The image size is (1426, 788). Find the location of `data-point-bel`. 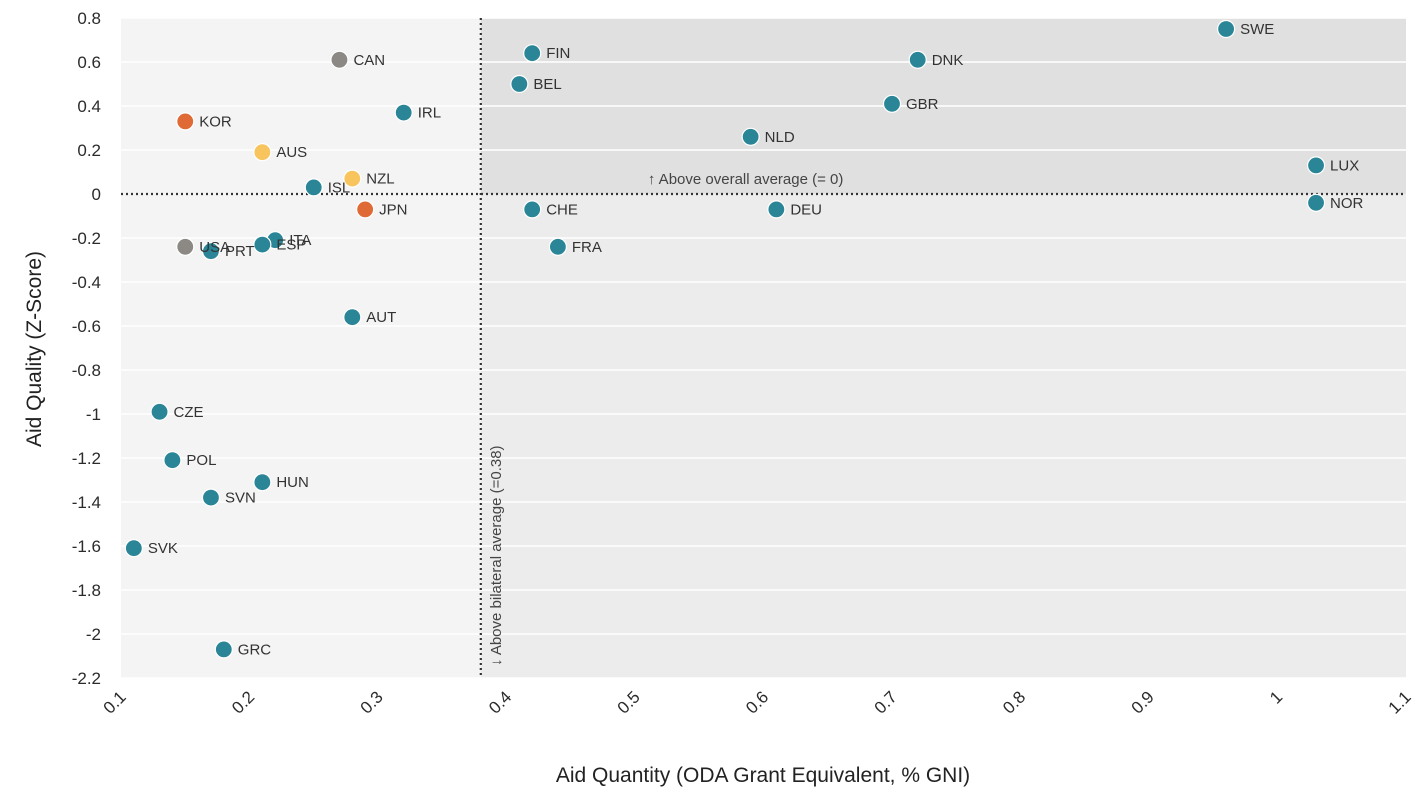

data-point-bel is located at coordinates (519, 84).